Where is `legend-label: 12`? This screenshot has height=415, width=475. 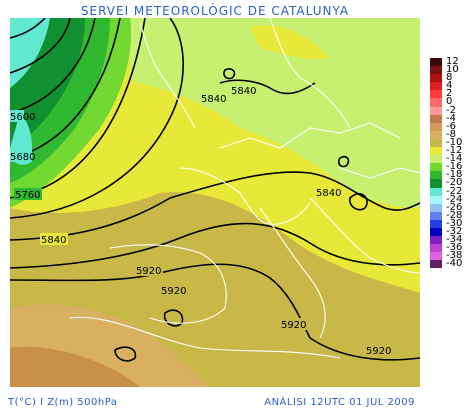
legend-label: 12 is located at coordinates (452, 61).